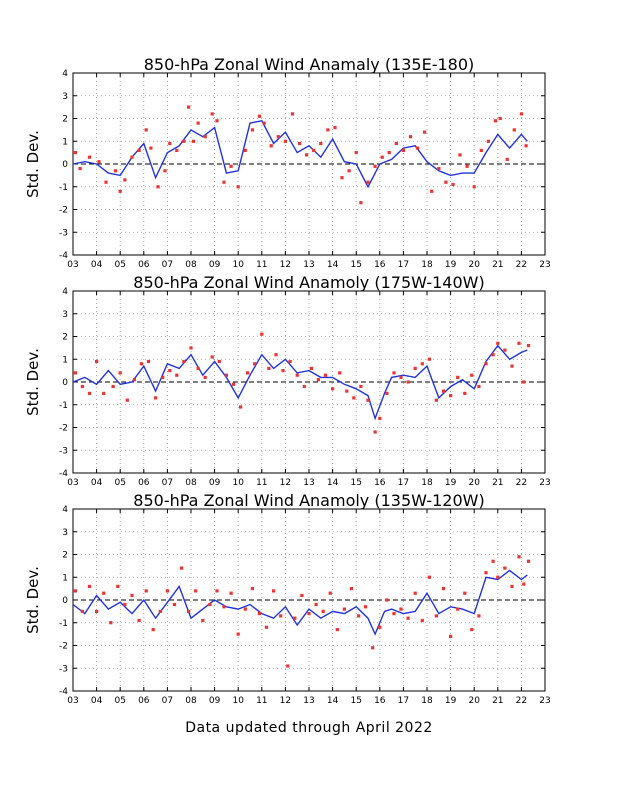  Describe the element at coordinates (65, 510) in the screenshot. I see `y-tick-label: 4` at that location.